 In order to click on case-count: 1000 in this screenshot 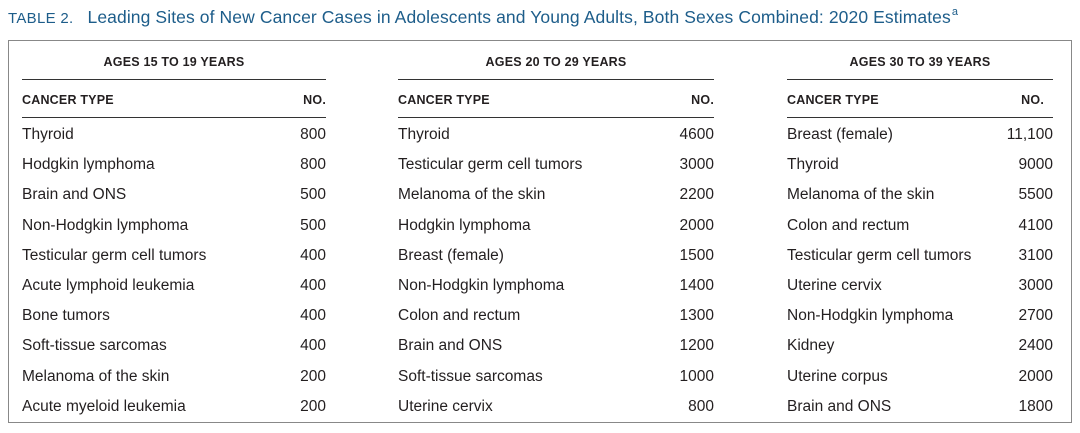, I will do `click(696, 376)`.